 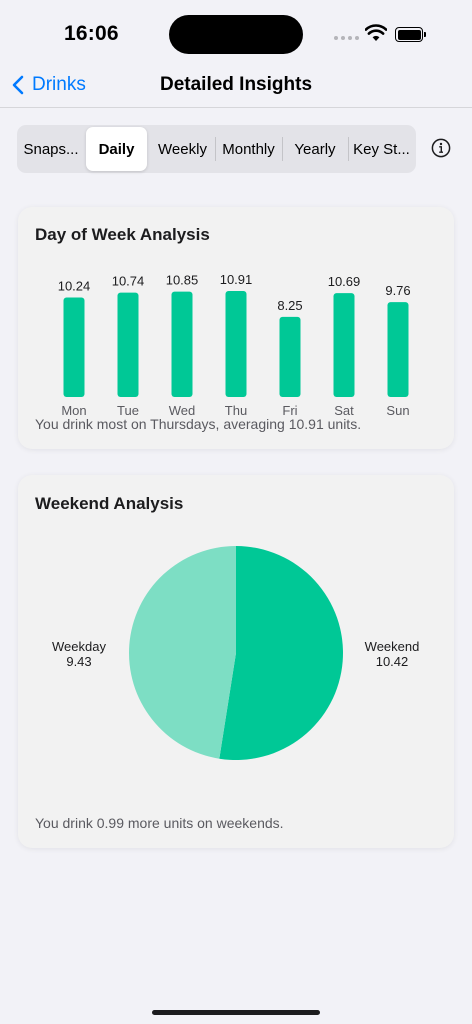 I want to click on pie-slice-weekday, so click(x=182, y=652).